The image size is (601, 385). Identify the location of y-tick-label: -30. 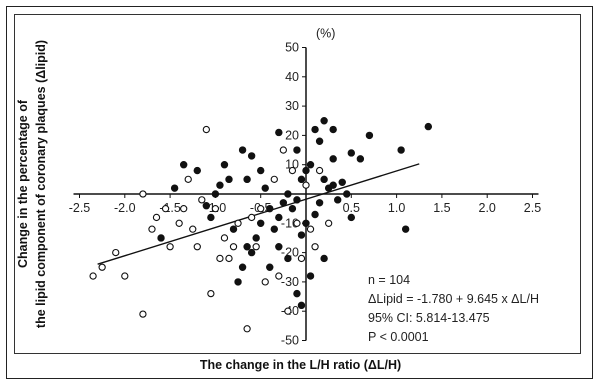
(290, 282).